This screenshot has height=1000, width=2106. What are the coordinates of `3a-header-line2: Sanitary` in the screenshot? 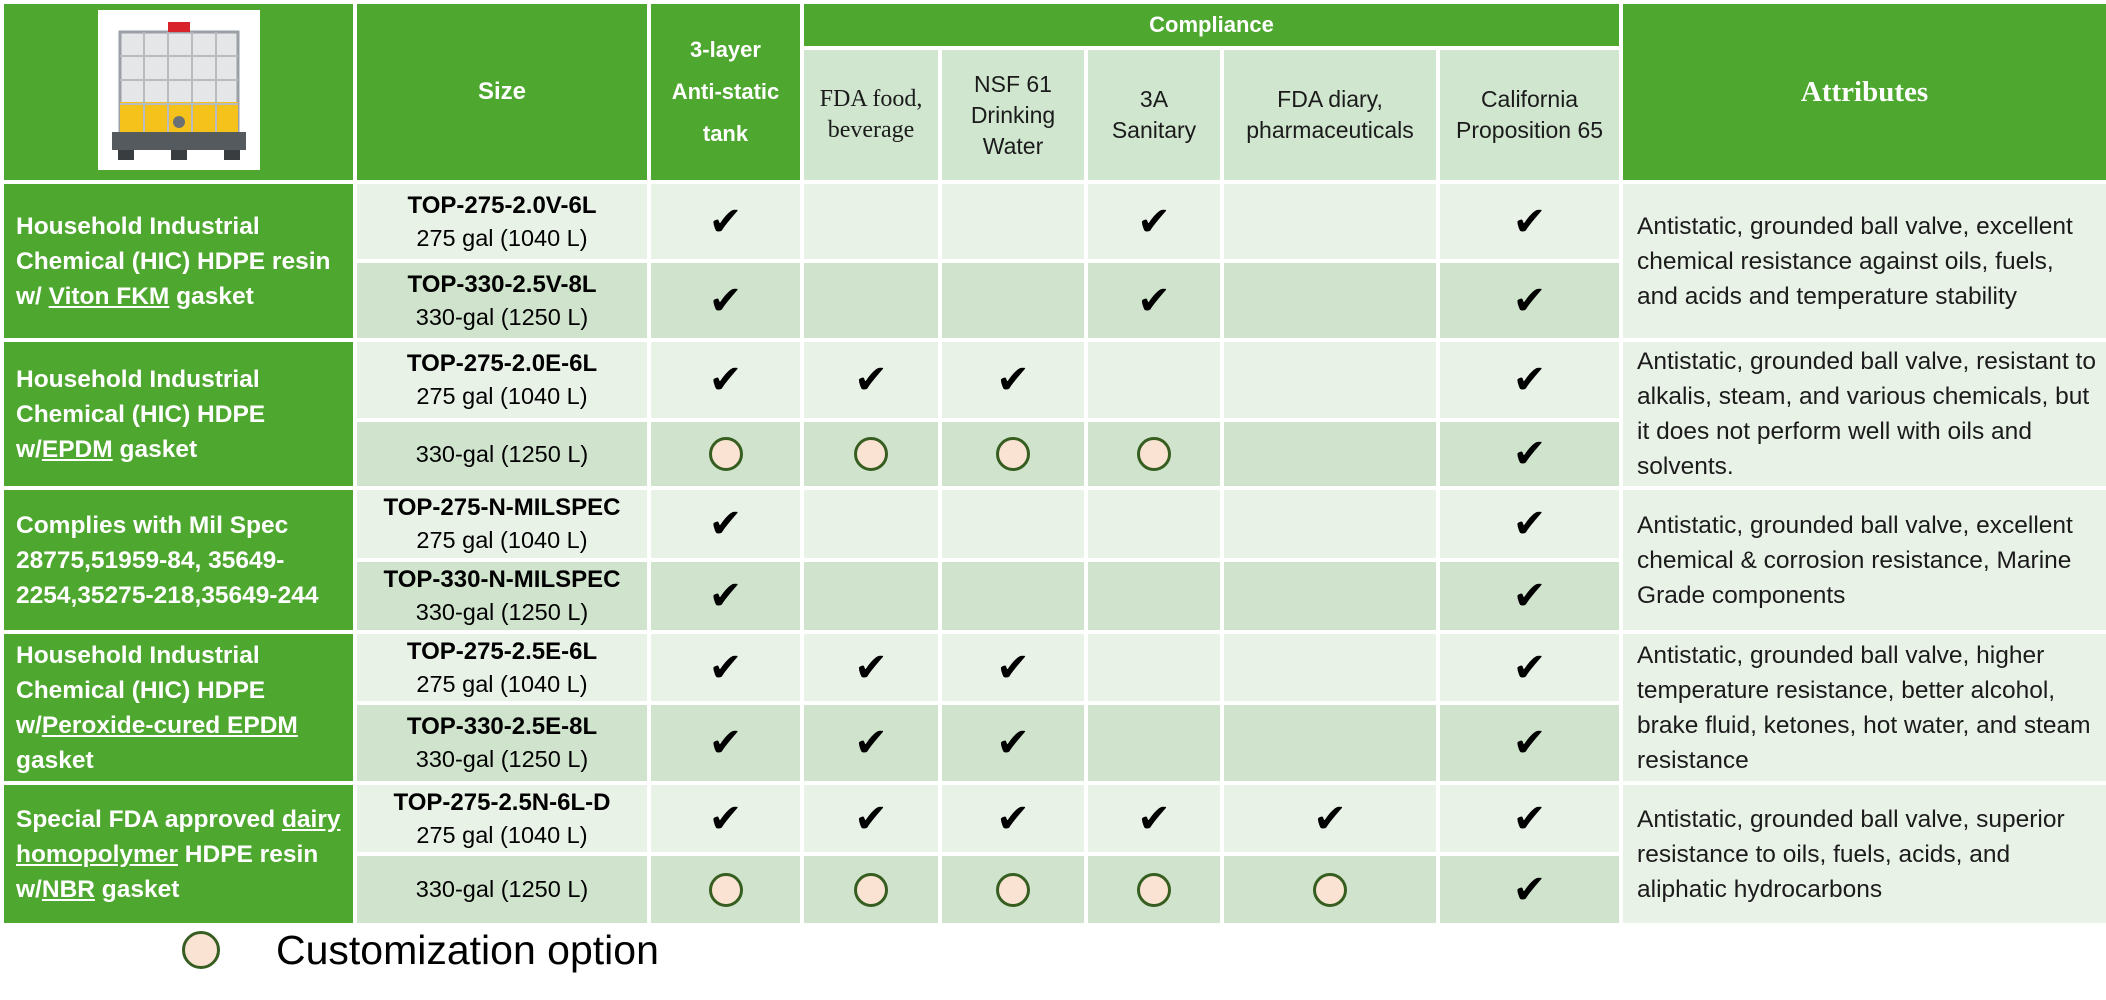 It's located at (1154, 130).